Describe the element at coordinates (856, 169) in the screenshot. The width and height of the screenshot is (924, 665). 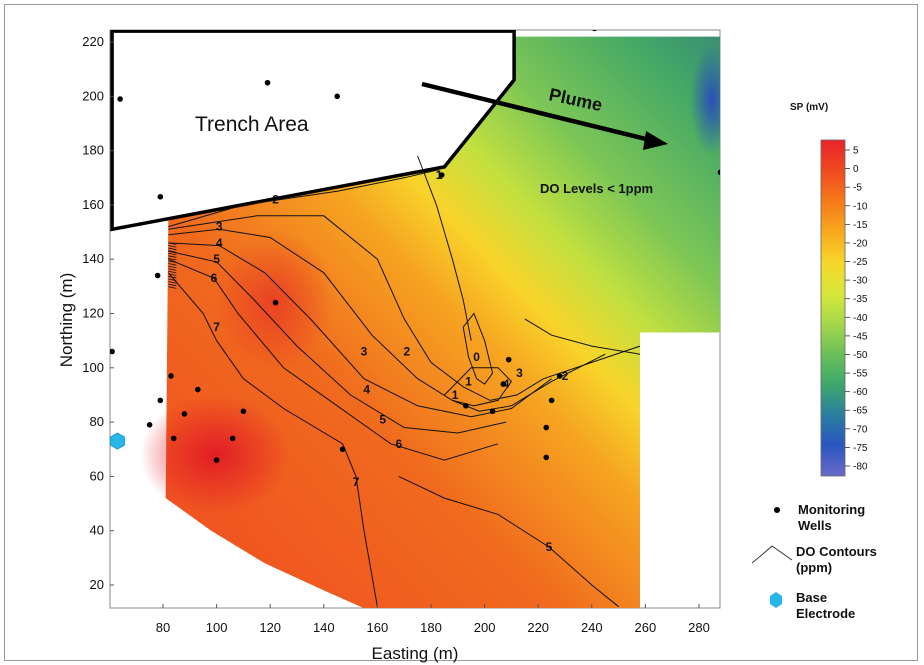
I see `colorbar-tick-label: 0` at that location.